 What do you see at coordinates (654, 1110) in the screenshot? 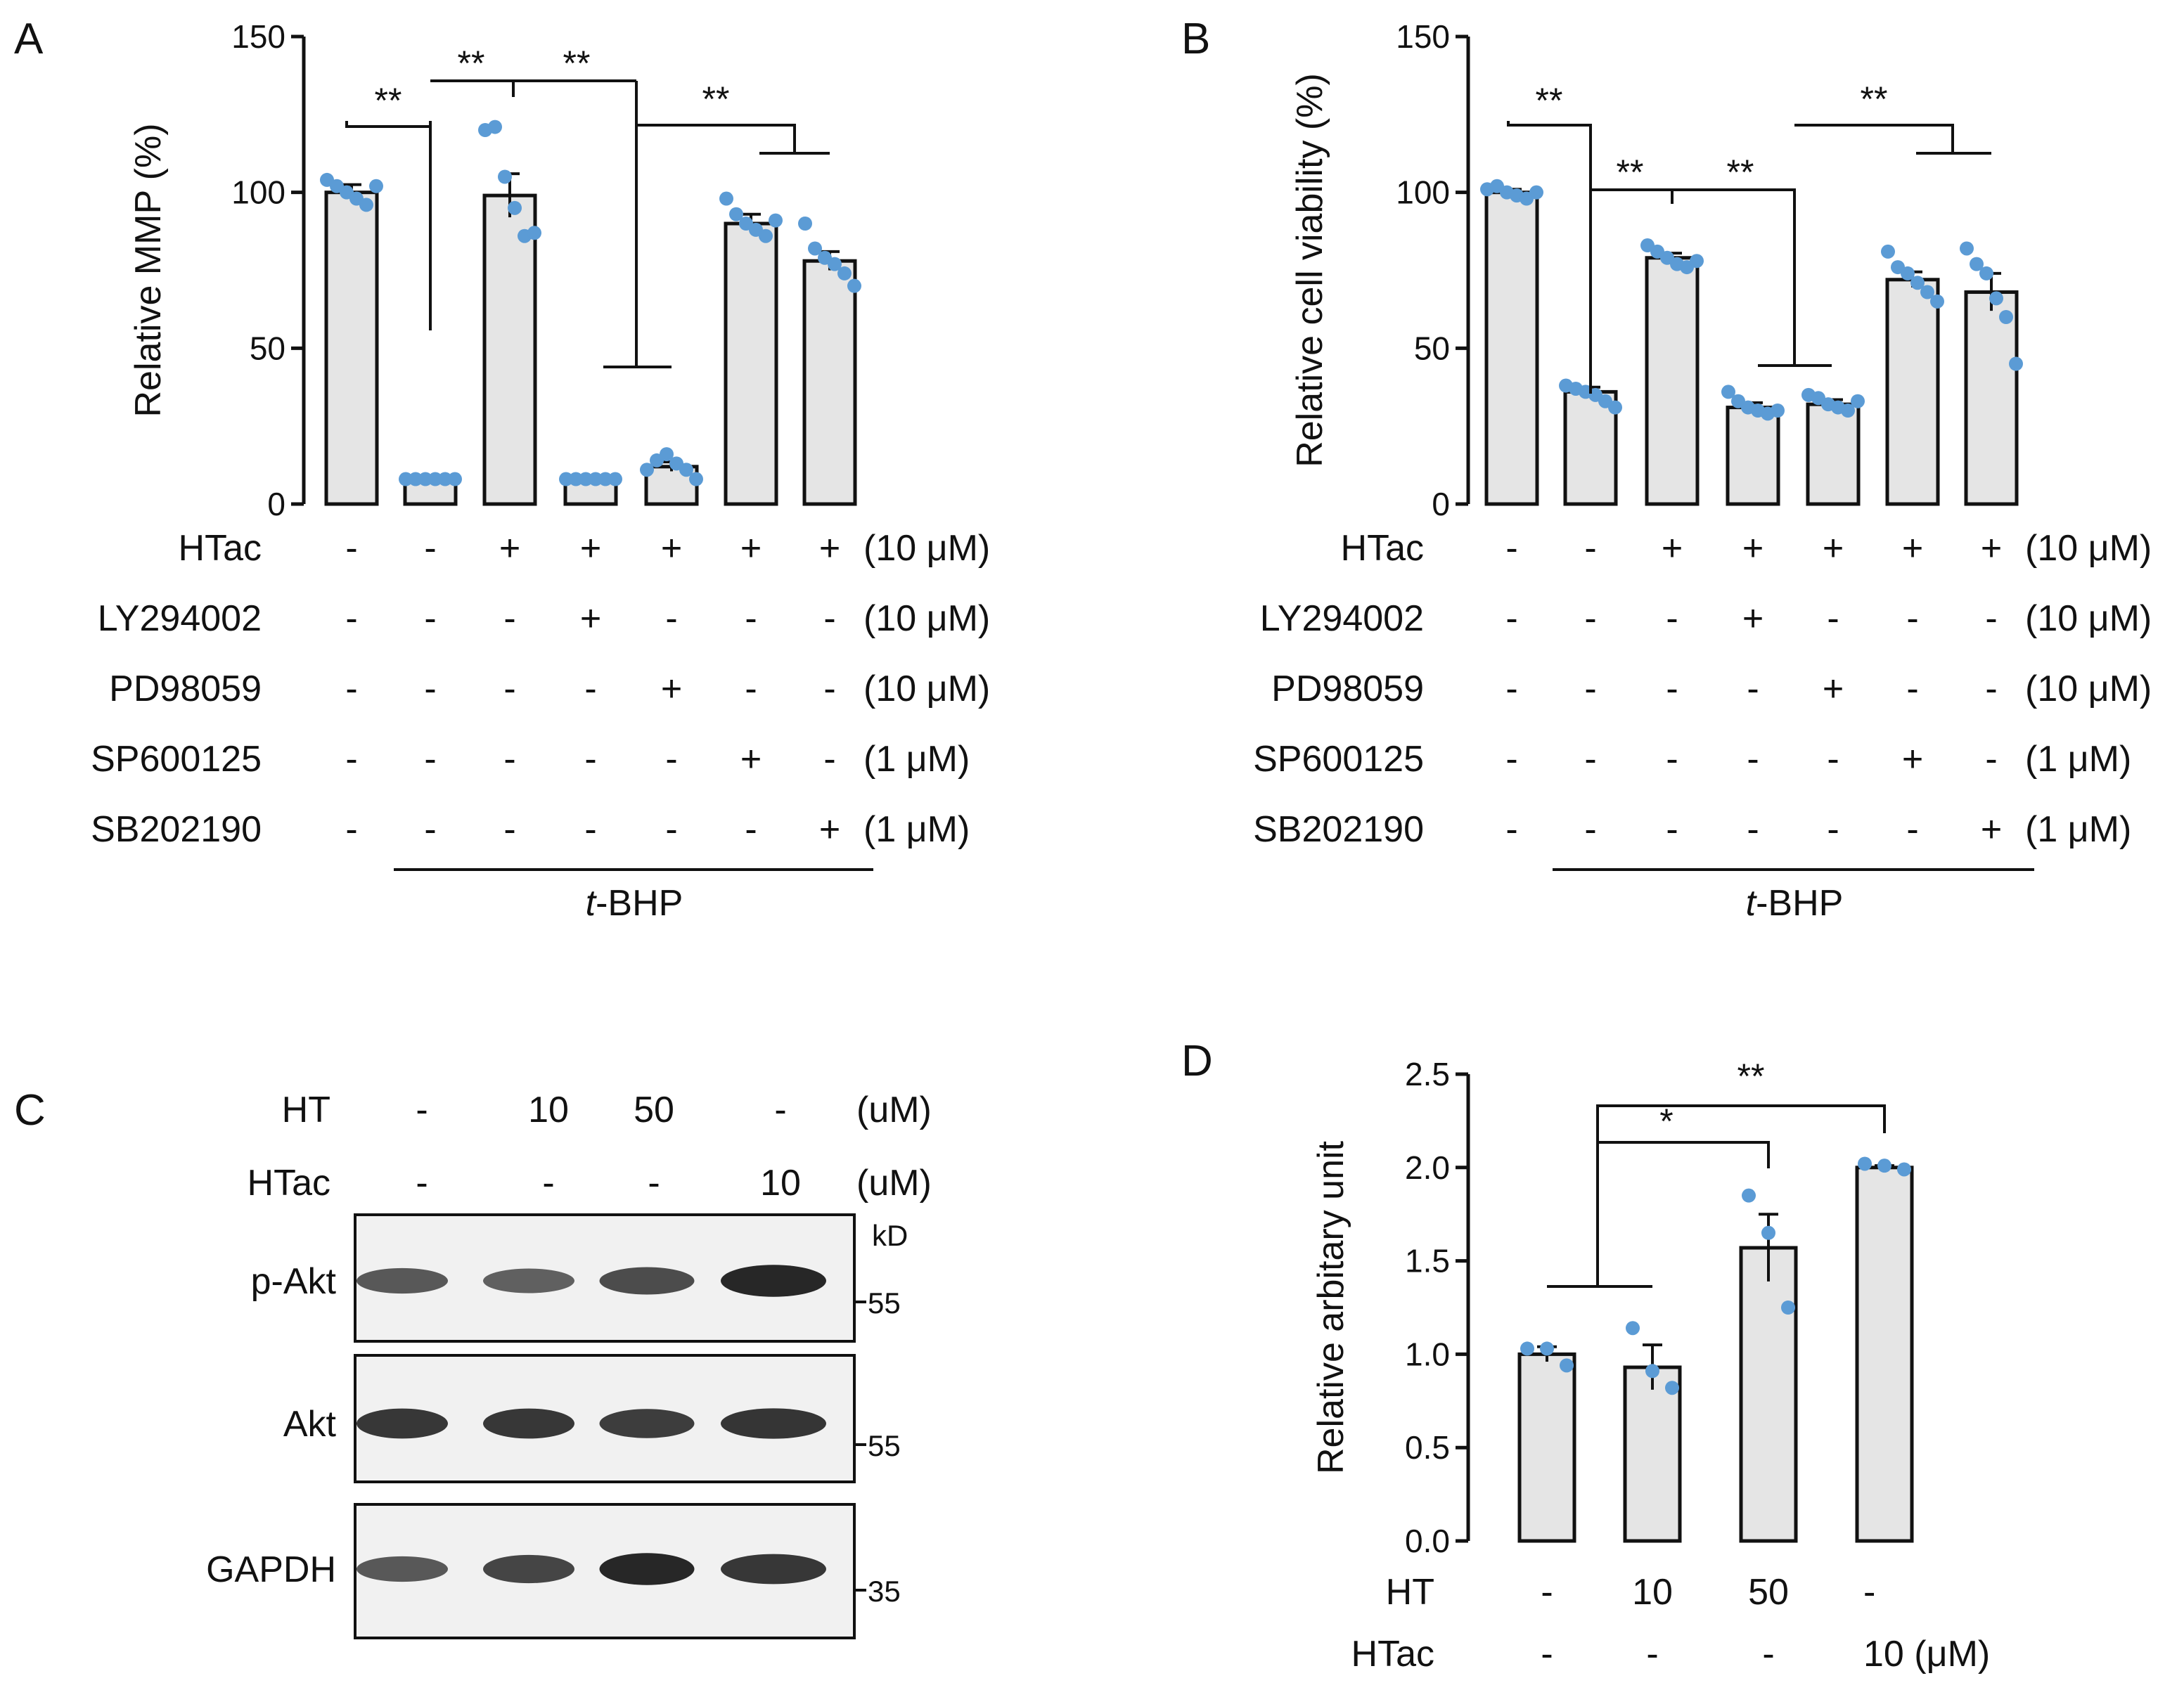
I see `blot-header-value: 50` at bounding box center [654, 1110].